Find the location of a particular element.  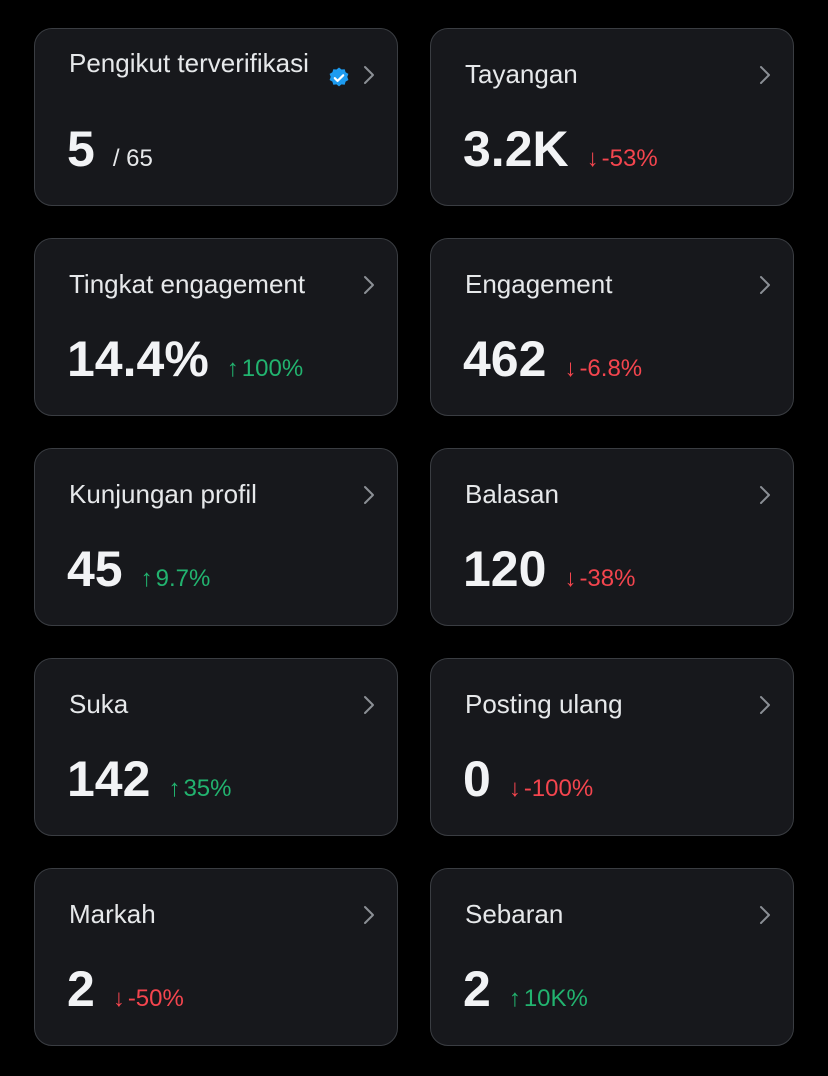

card-profile-visits: Kunjungan profil 45 ↑ 9.7% is located at coordinates (216, 537).